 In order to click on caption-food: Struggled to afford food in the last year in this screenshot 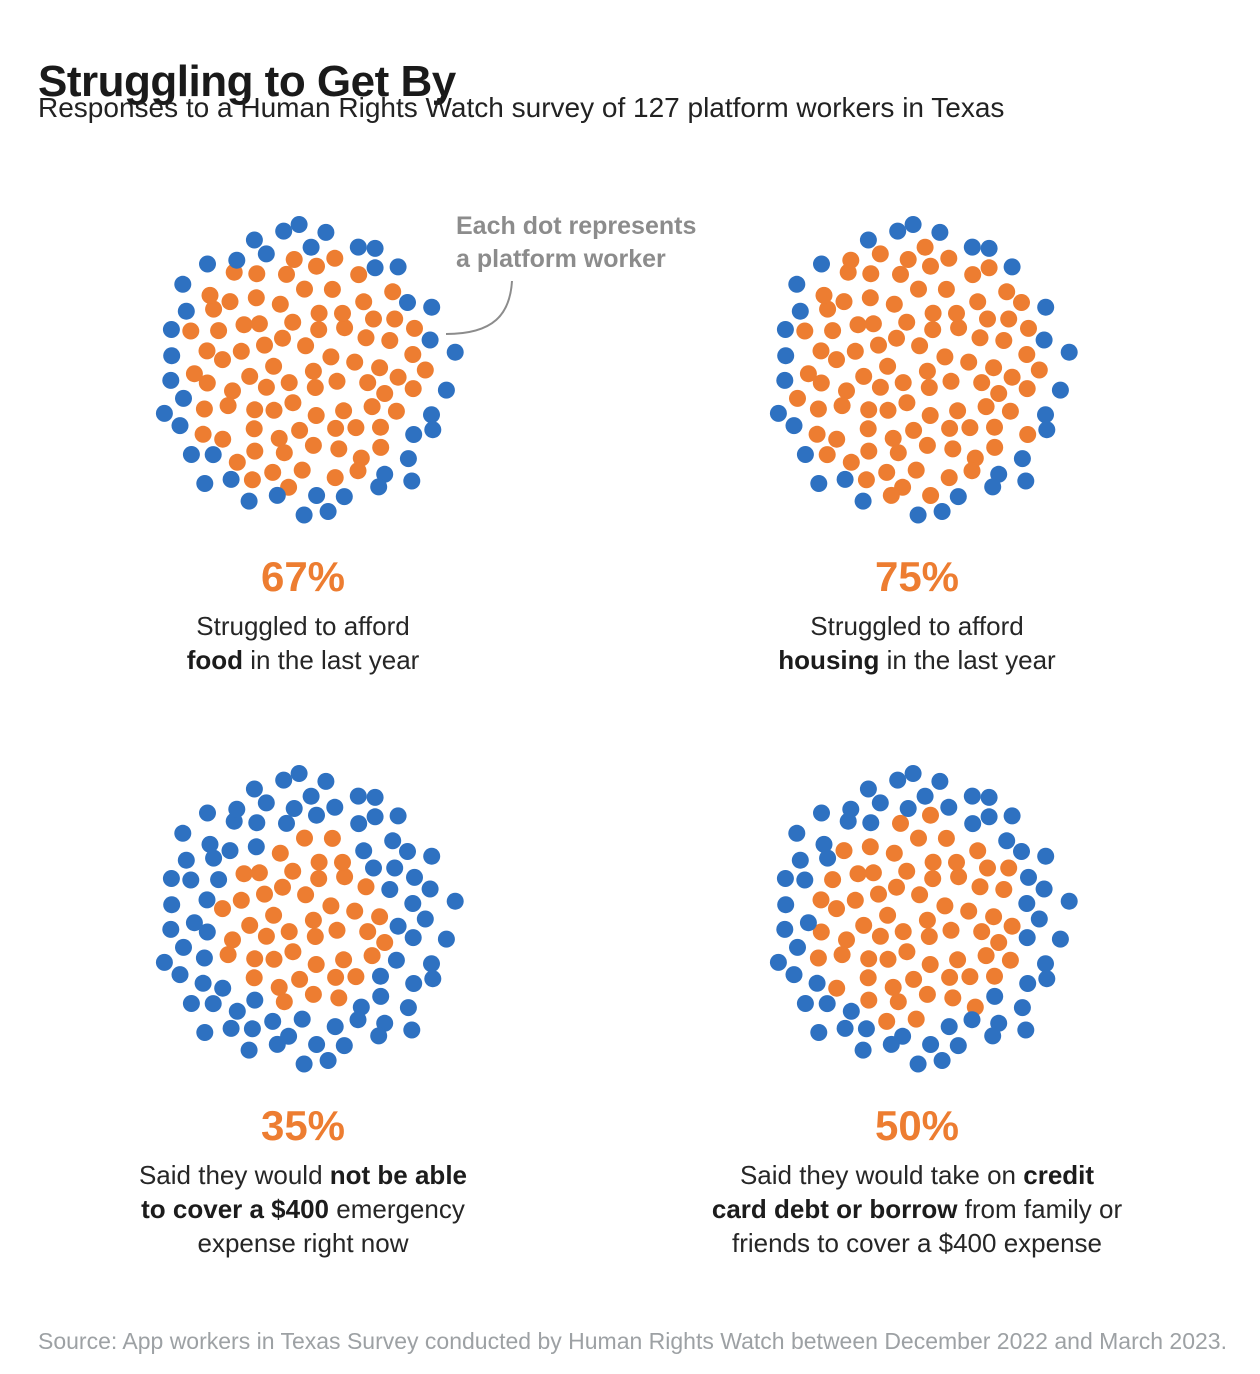, I will do `click(303, 643)`.